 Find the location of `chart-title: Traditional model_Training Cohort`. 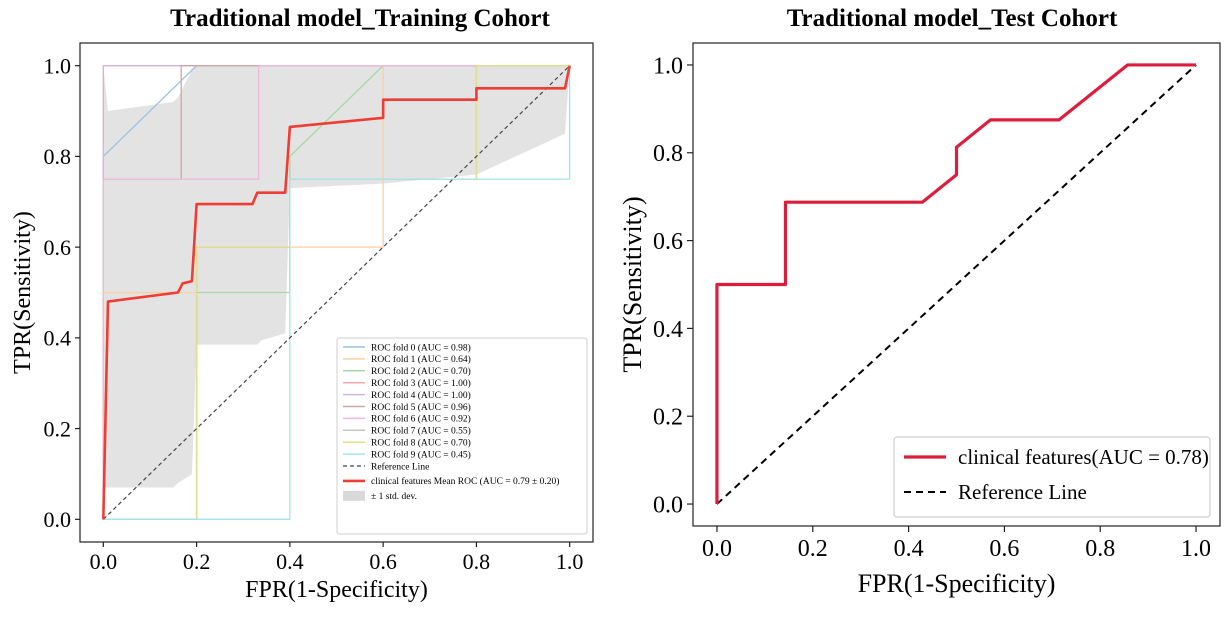

chart-title: Traditional model_Training Cohort is located at coordinates (360, 18).